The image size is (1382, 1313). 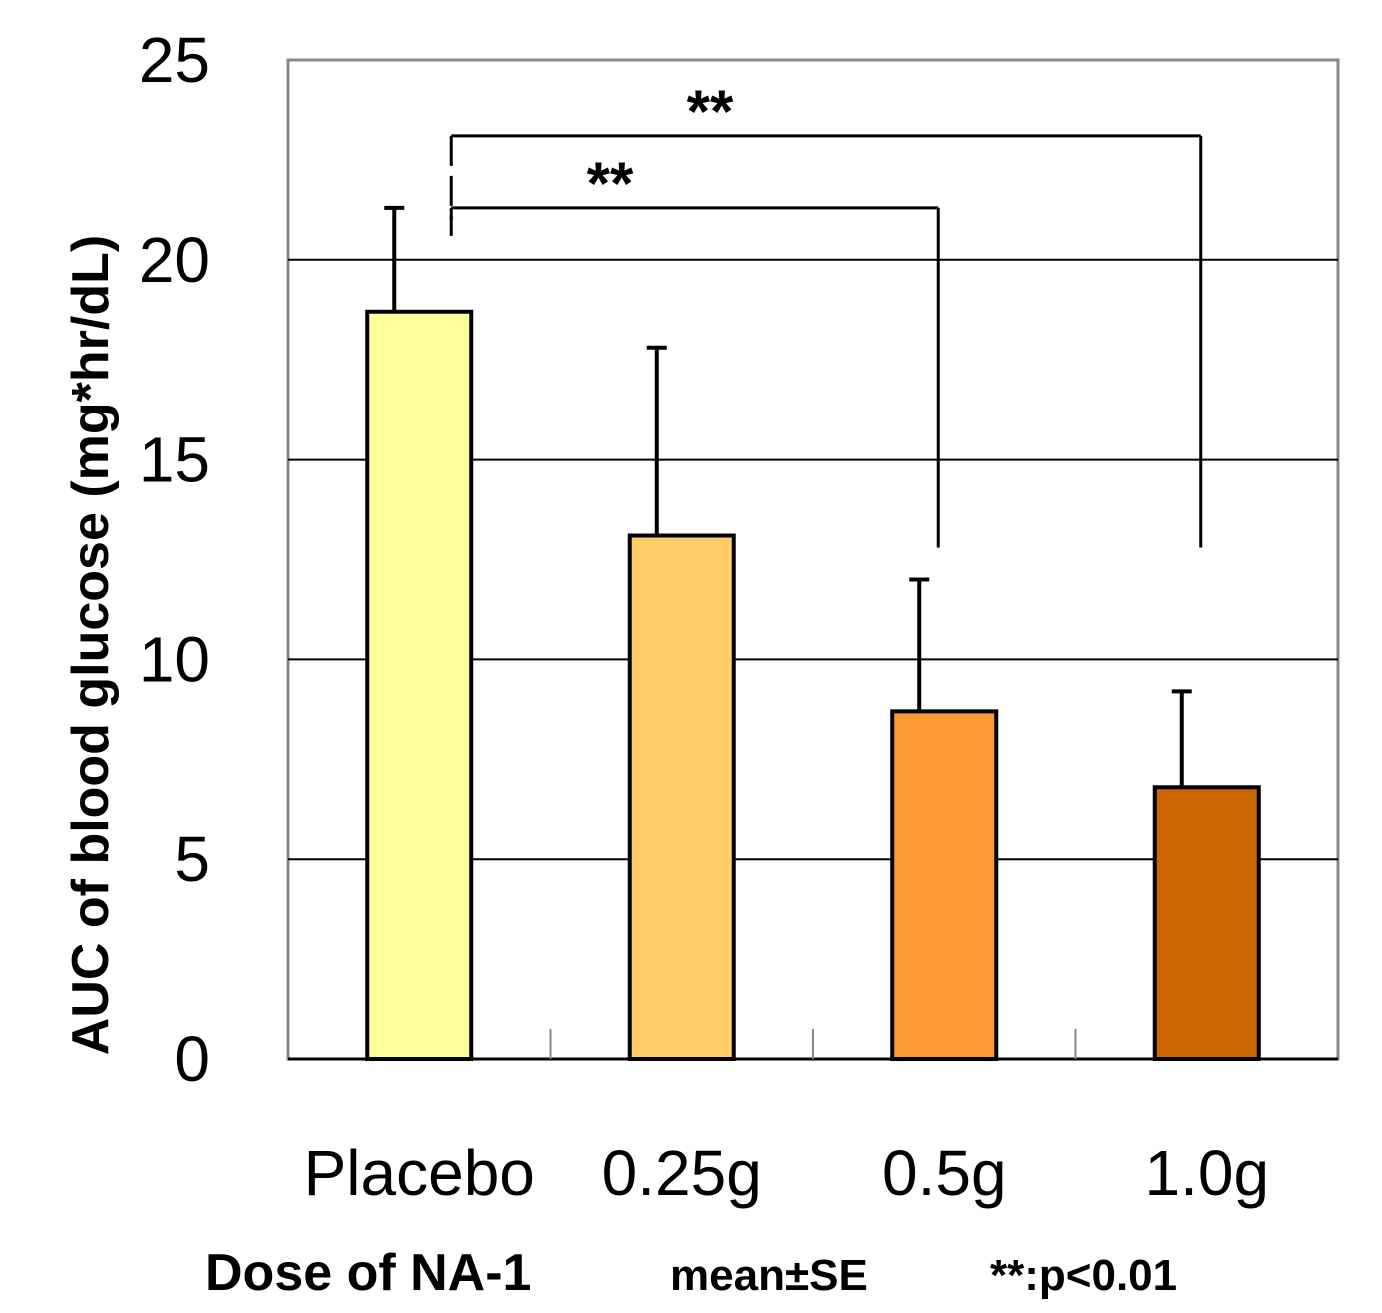 I want to click on y-axis-title: AUC of blood glucose (mg*hr/dL), so click(x=91, y=645).